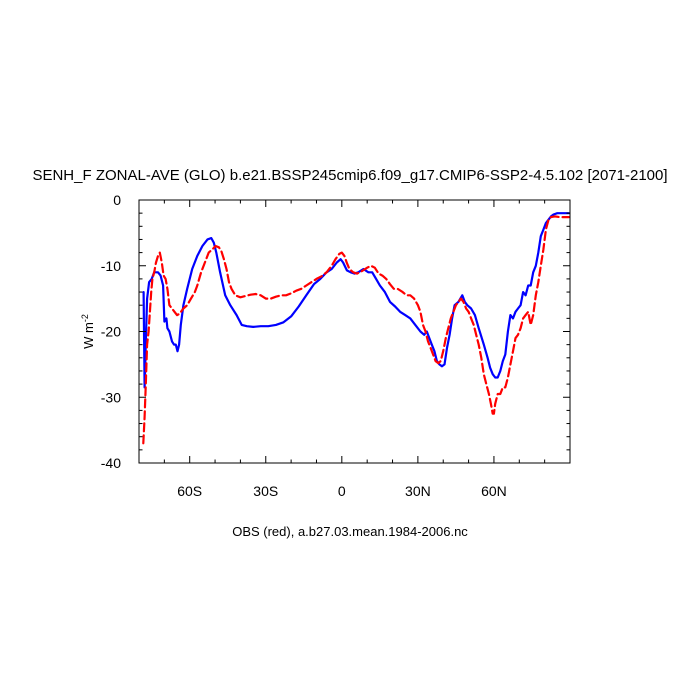  Describe the element at coordinates (88, 335) in the screenshot. I see `y-axis-label-unit: W m` at that location.